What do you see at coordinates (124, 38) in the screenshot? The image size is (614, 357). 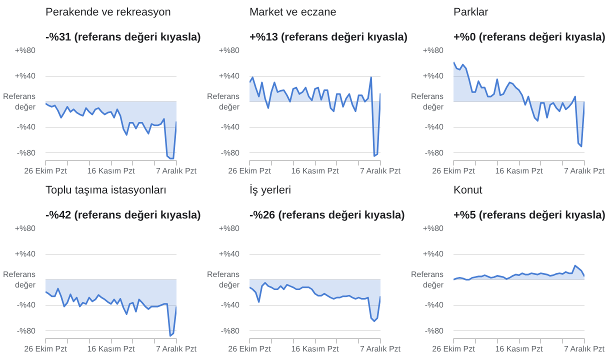 I see `chart-subtitle: -%31 (referans değeri kıyasla)` at bounding box center [124, 38].